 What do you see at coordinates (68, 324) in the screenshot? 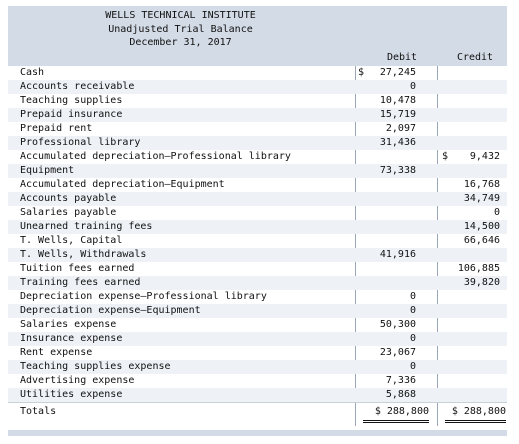
I see `account-name: Salaries expense` at bounding box center [68, 324].